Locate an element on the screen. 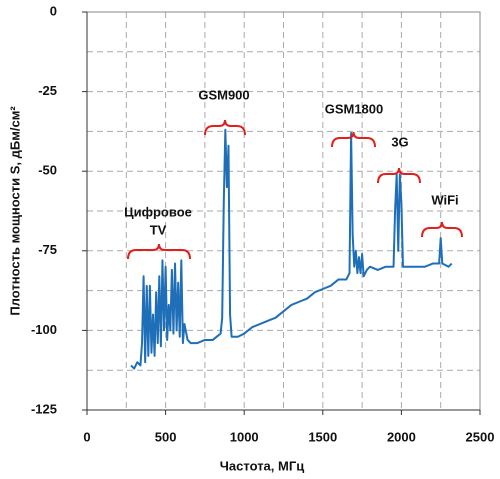 This screenshot has height=479, width=500. x-tick-label: 0 is located at coordinates (86, 436).